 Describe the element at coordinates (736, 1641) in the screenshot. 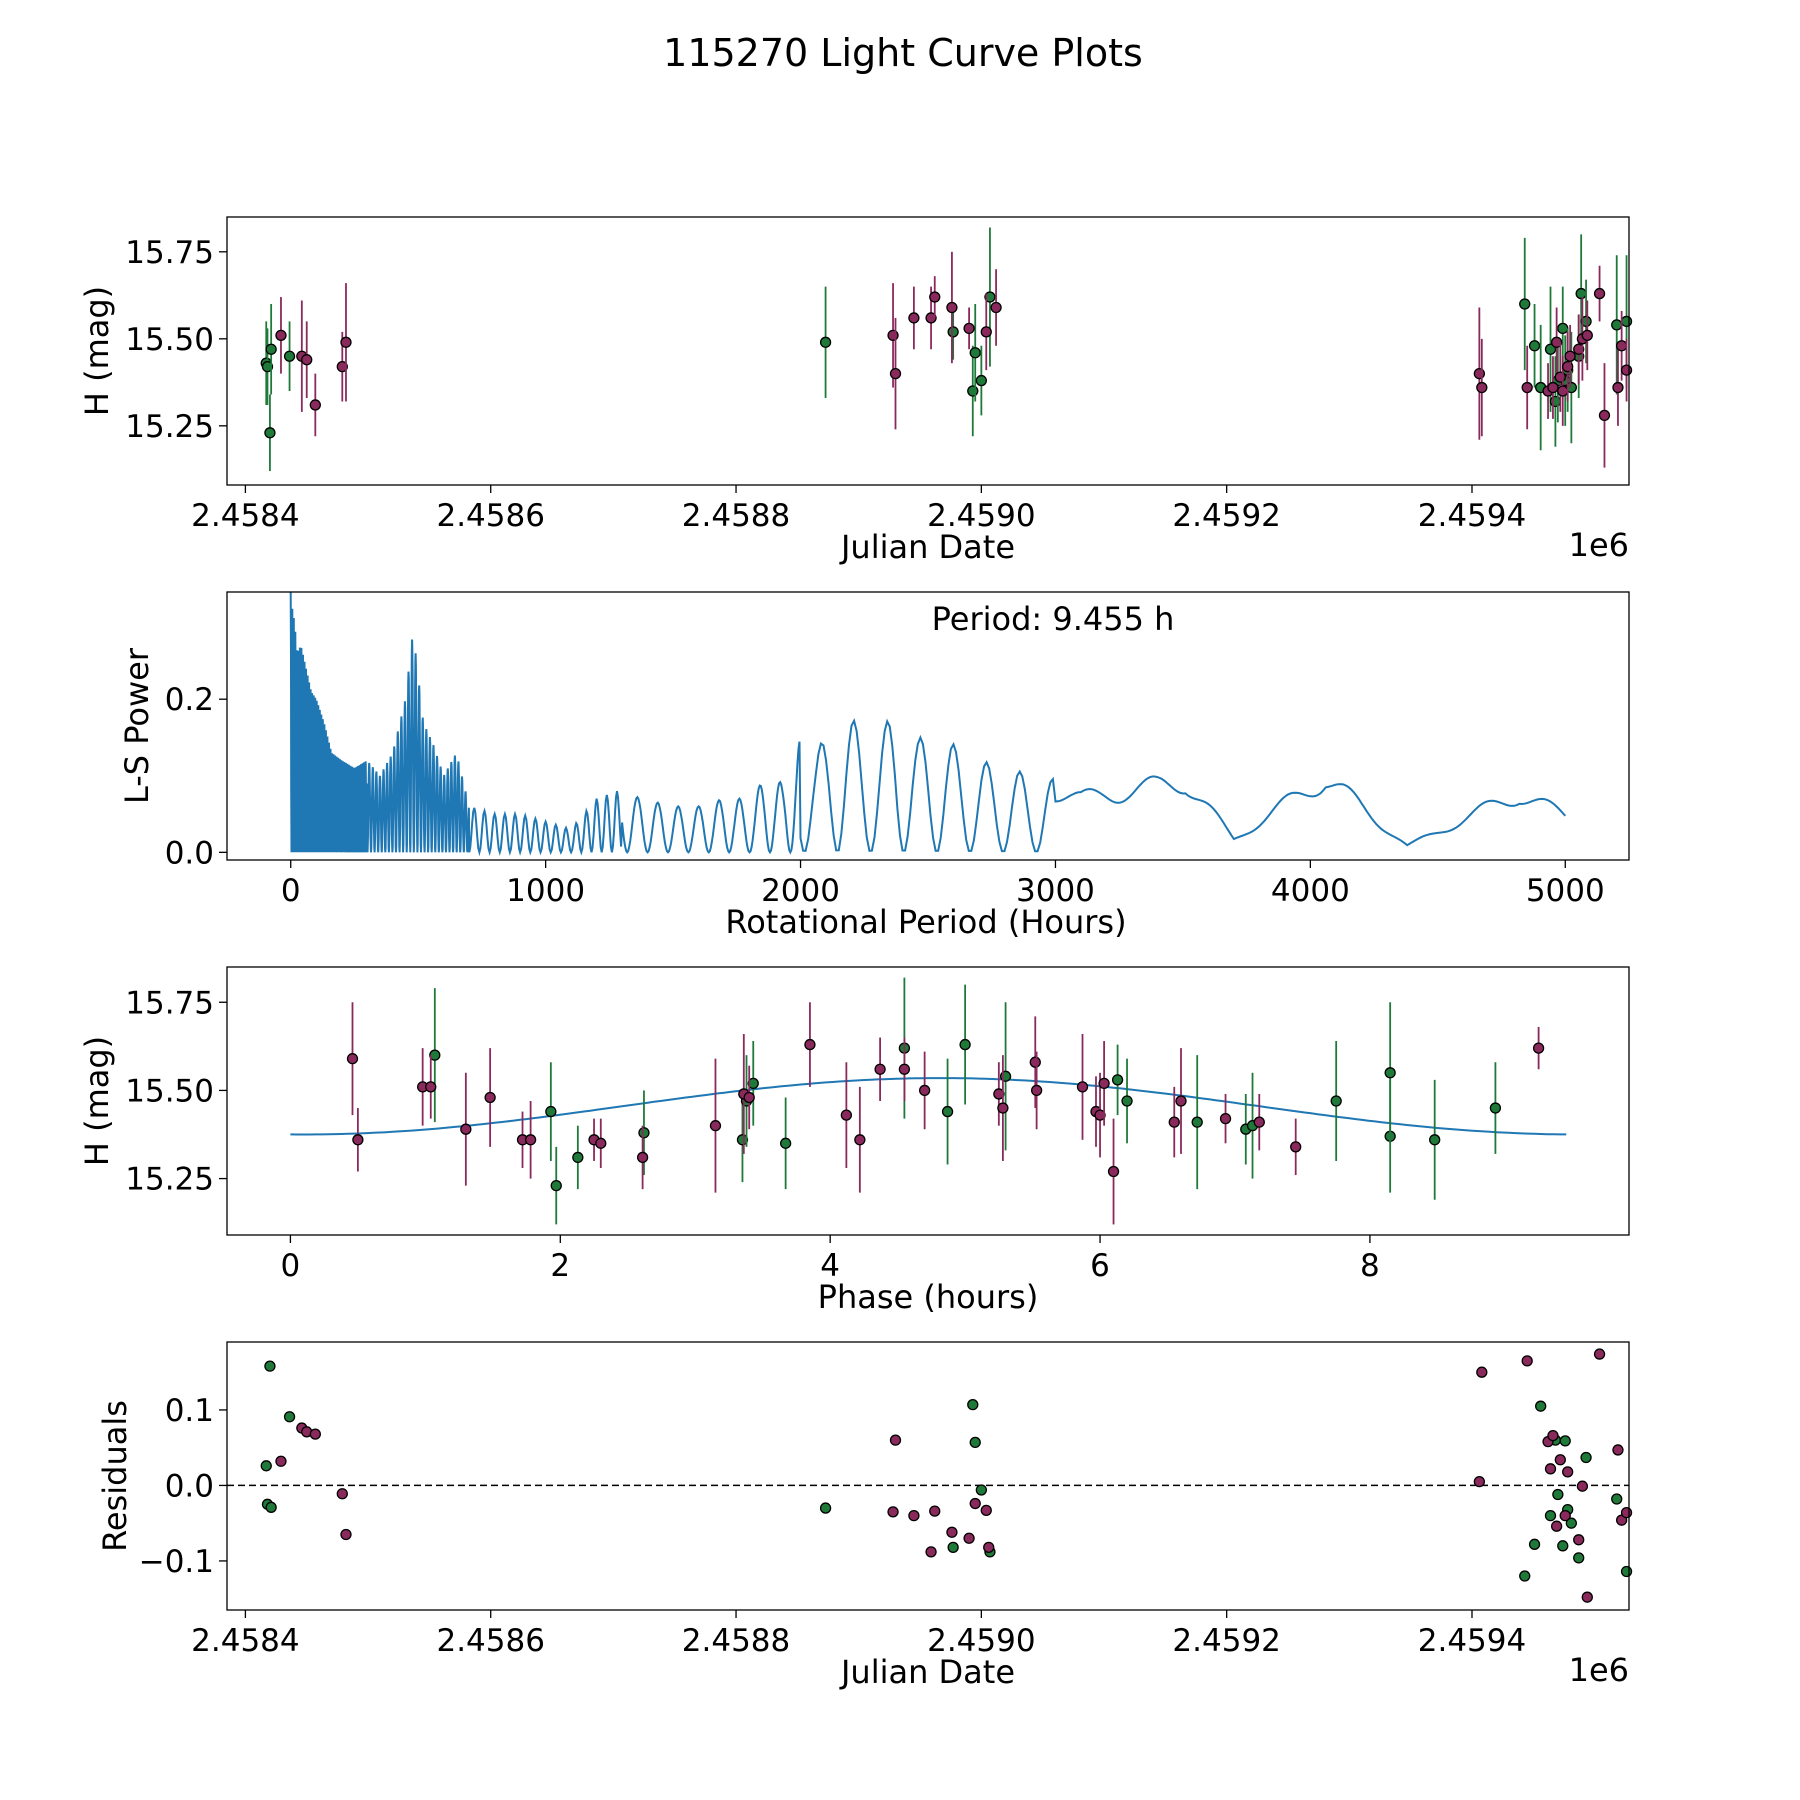

I see `resid-xtick-label: 2.4588` at that location.